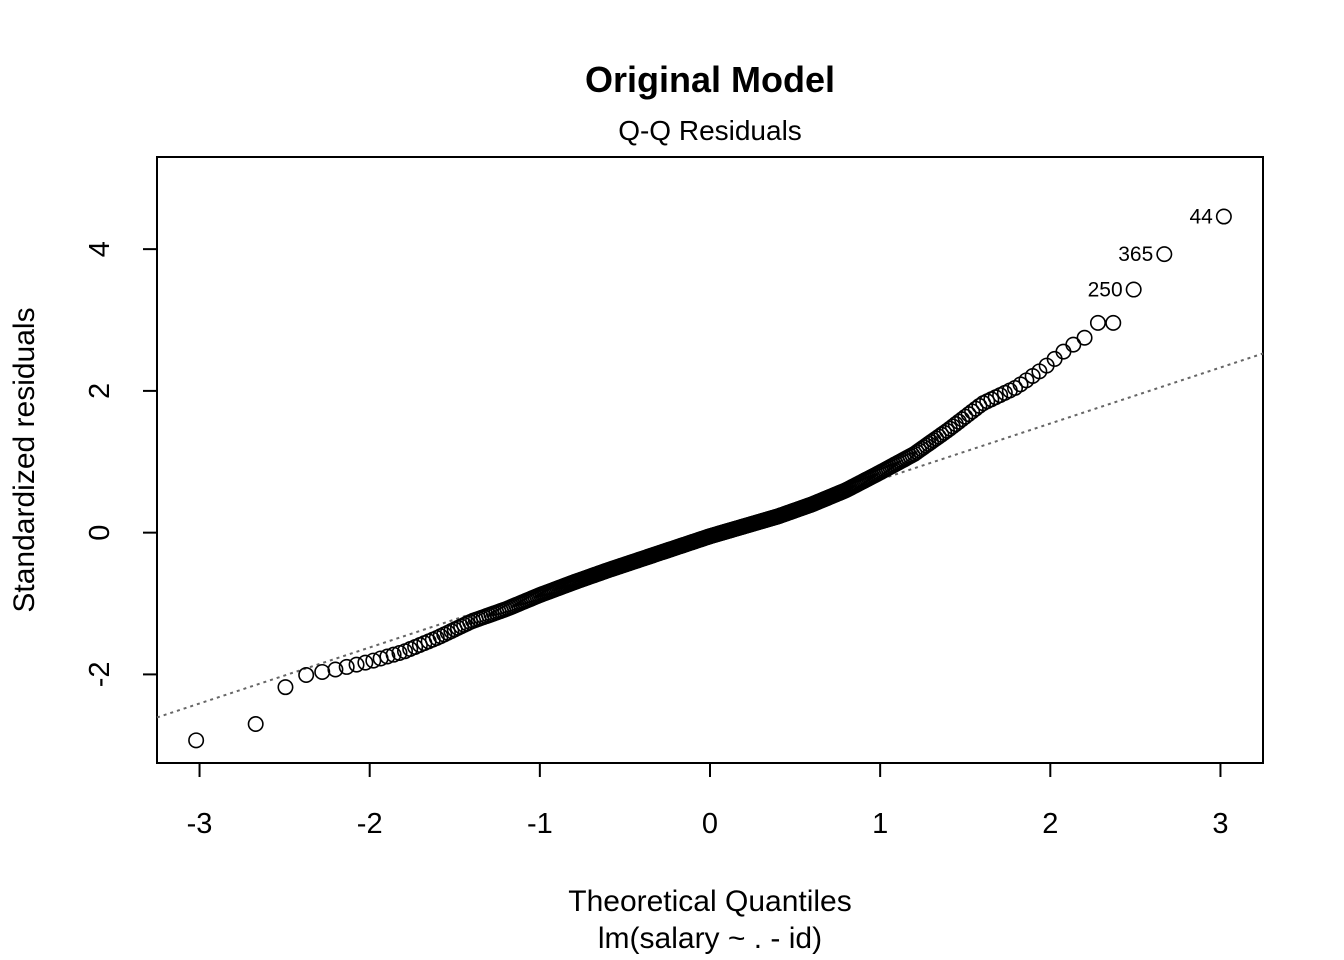 This screenshot has width=1344, height=960. What do you see at coordinates (710, 130) in the screenshot?
I see `chart-subtitle: Q-Q Residuals` at bounding box center [710, 130].